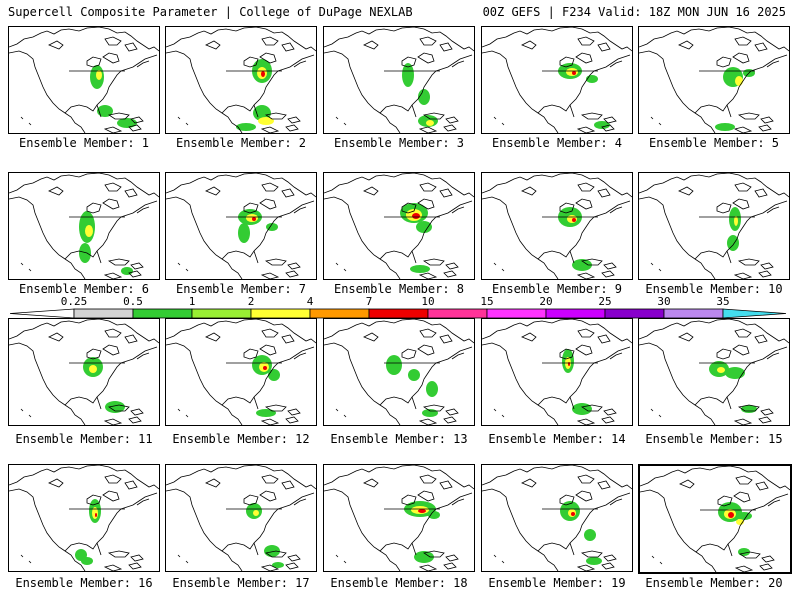 The width and height of the screenshot is (800, 600). I want to click on ensemble-member-label: Ensemble Member: 3, so click(399, 143).